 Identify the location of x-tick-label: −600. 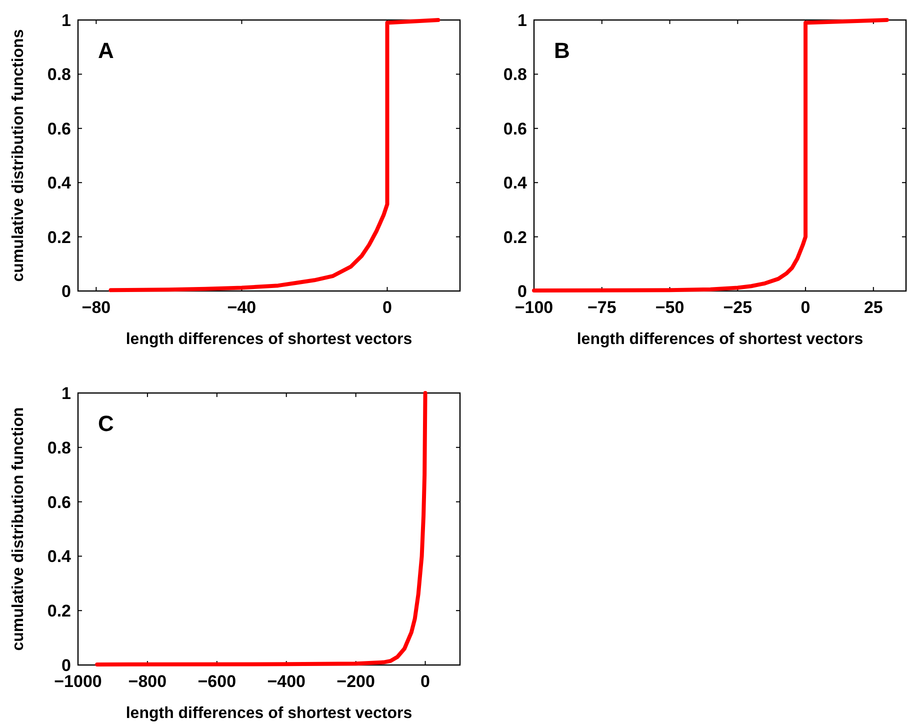
(217, 681).